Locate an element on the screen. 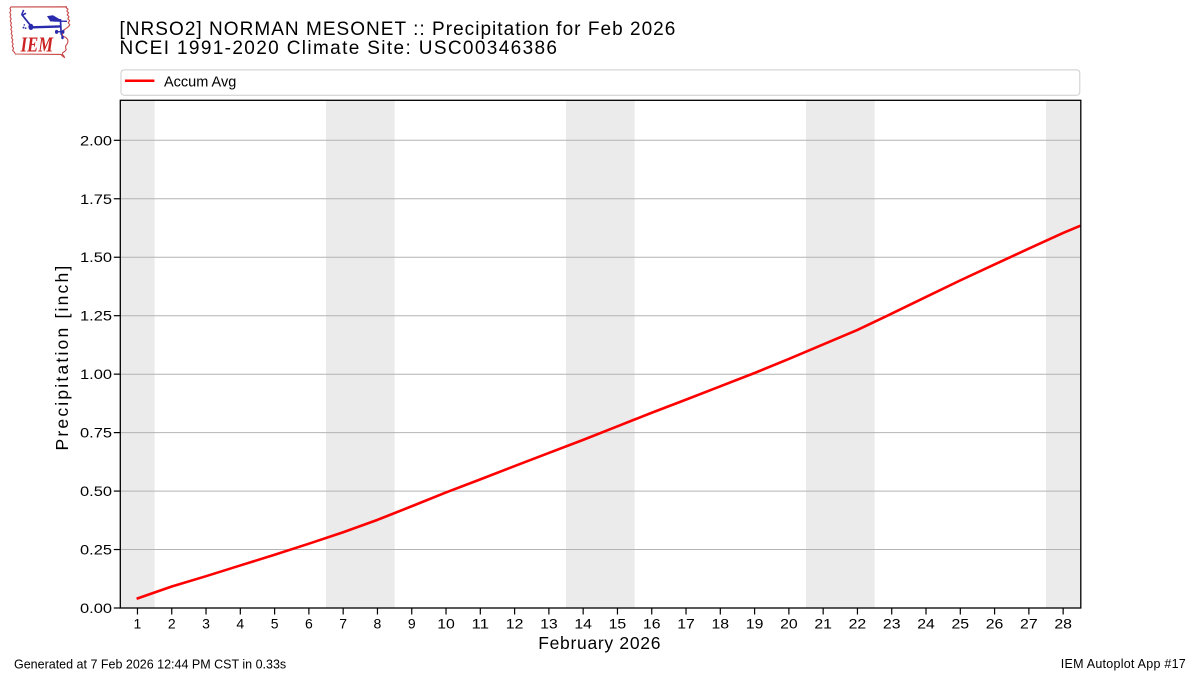  svg-text: 25 is located at coordinates (961, 623).